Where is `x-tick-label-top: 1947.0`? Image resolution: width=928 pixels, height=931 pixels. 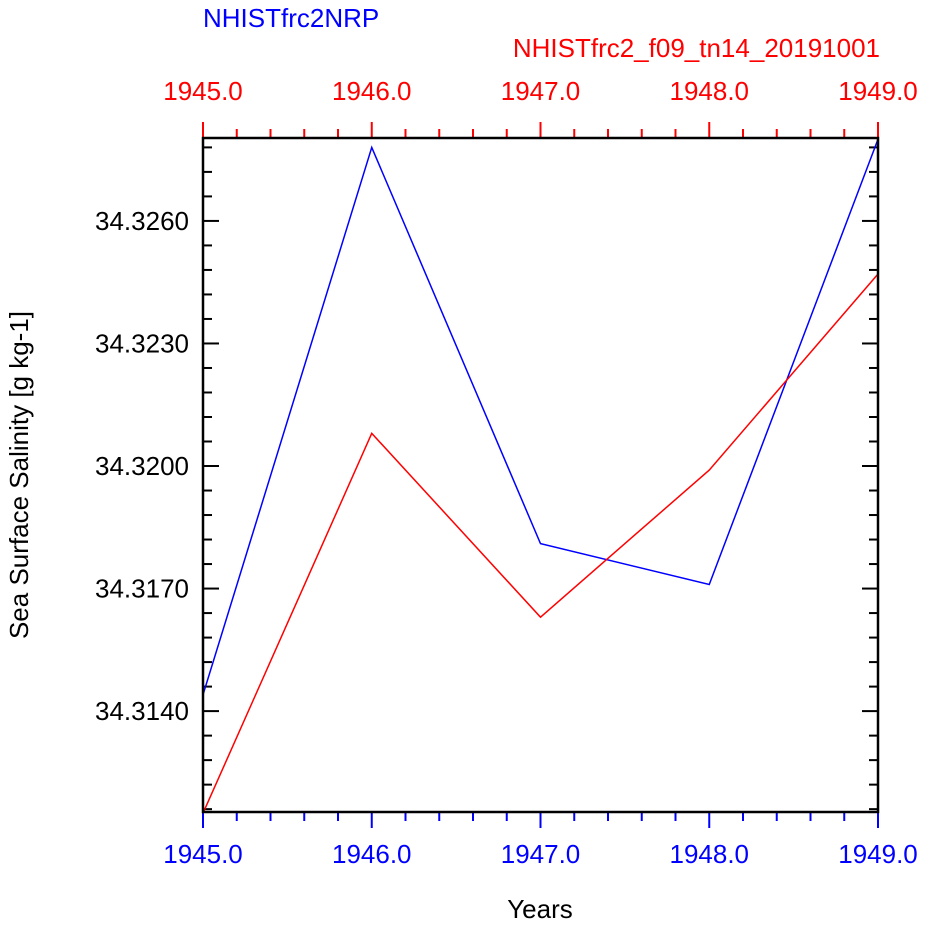
x-tick-label-top: 1947.0 is located at coordinates (541, 91).